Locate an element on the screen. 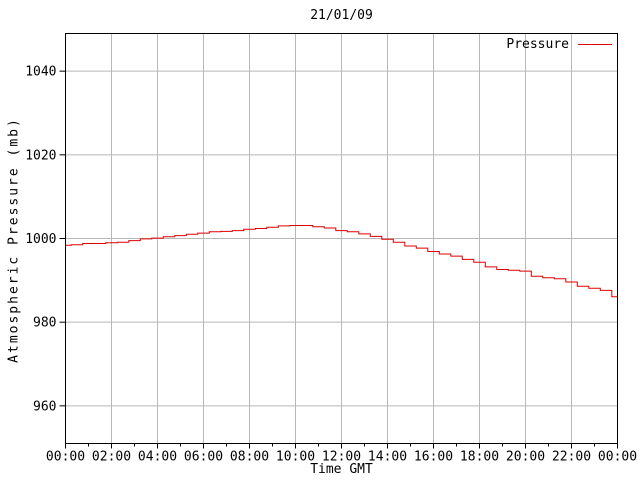 The width and height of the screenshot is (640, 480). y-tick-label: 960 is located at coordinates (44, 406).